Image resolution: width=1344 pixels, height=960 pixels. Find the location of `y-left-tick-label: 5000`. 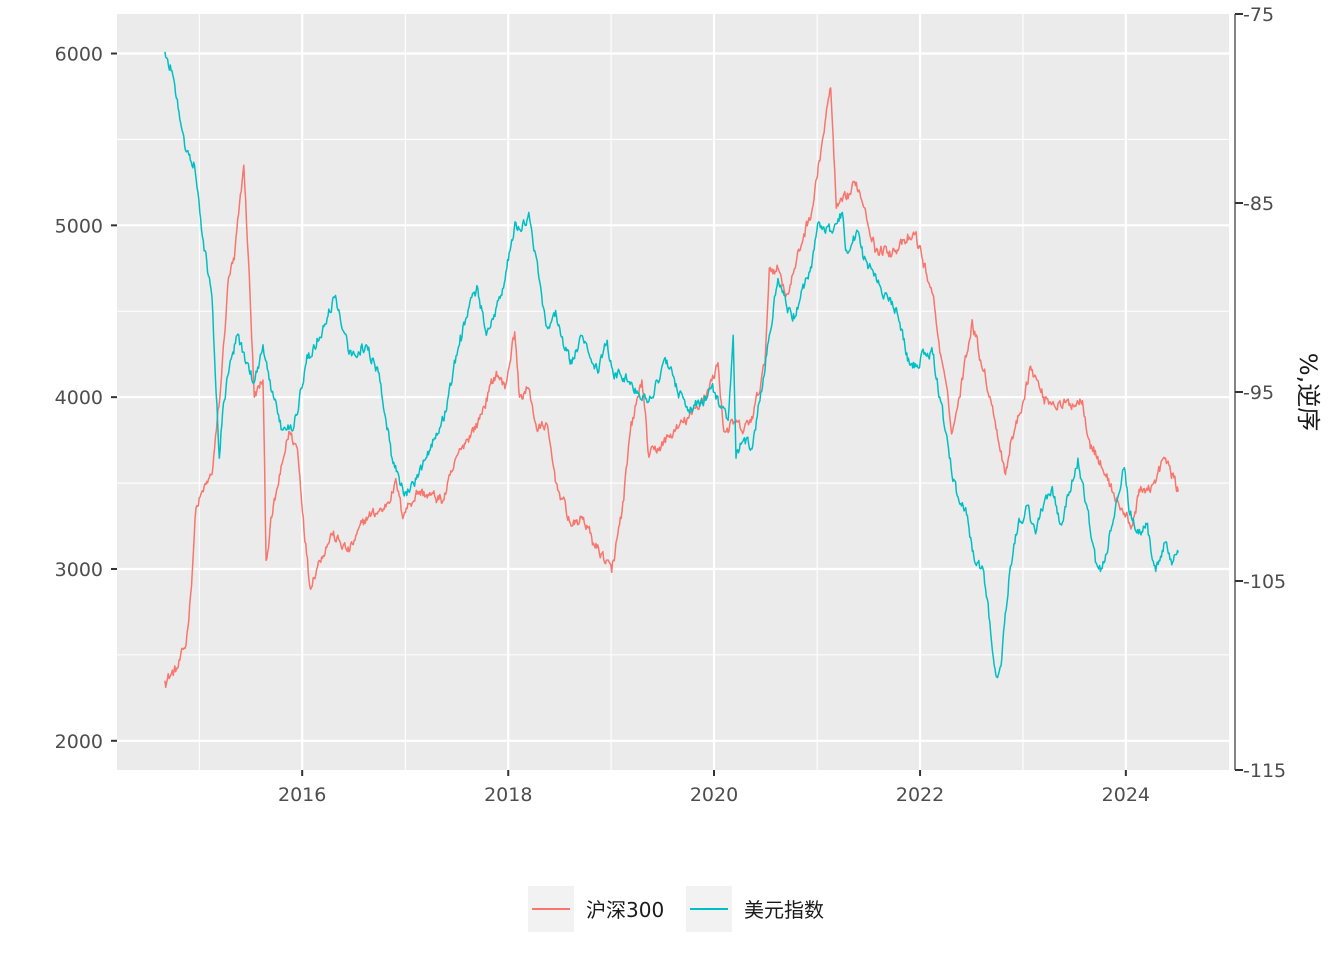

y-left-tick-label: 5000 is located at coordinates (79, 226).